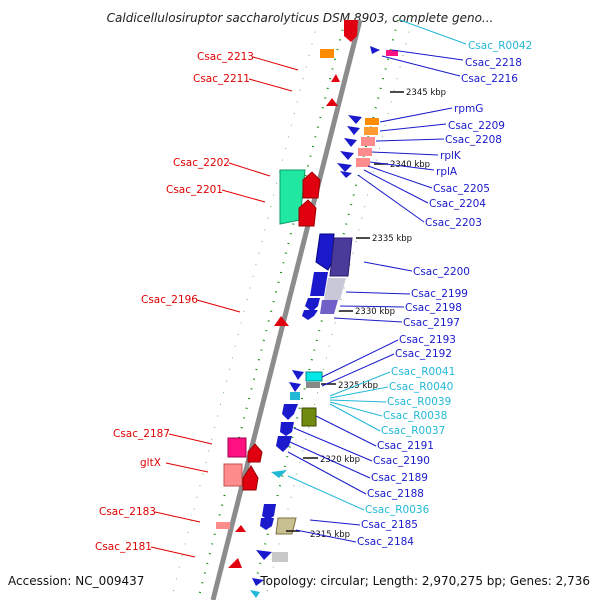 This screenshot has height=600, width=600. I want to click on gene-label-csac-2189: Csac_2189, so click(399, 478).